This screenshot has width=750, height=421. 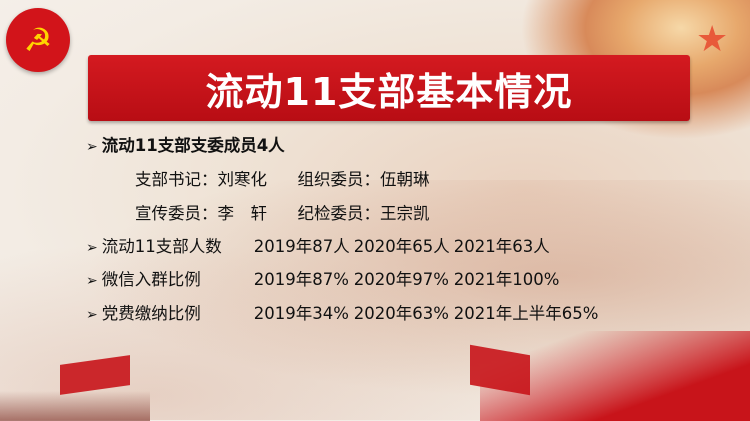 What do you see at coordinates (401, 313) in the screenshot?
I see `value: 2020年63%` at bounding box center [401, 313].